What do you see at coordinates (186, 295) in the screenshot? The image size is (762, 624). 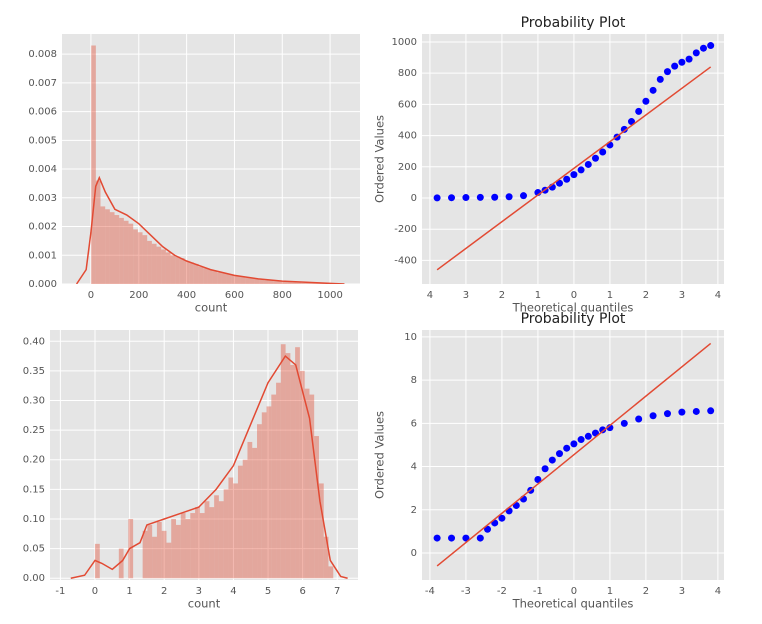 I see `x-tick-label: 400` at bounding box center [186, 295].